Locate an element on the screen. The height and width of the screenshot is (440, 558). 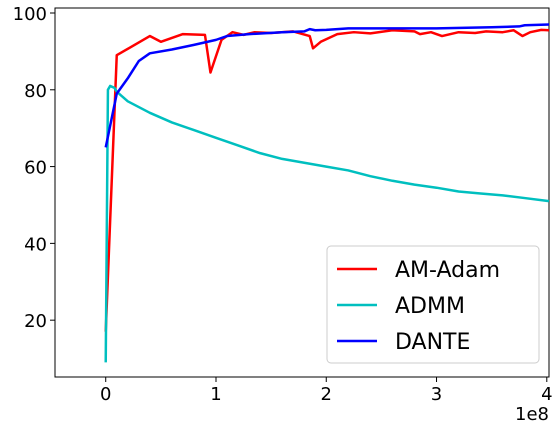
x-tick-label: 2 is located at coordinates (326, 394).